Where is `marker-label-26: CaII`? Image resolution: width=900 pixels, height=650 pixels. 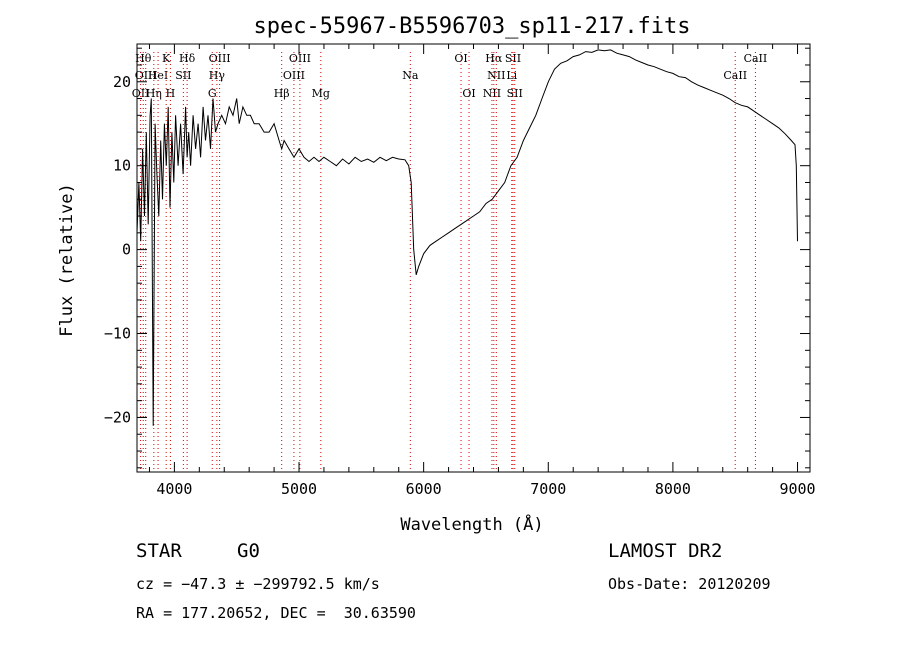
marker-label-26: CaII is located at coordinates (756, 58).